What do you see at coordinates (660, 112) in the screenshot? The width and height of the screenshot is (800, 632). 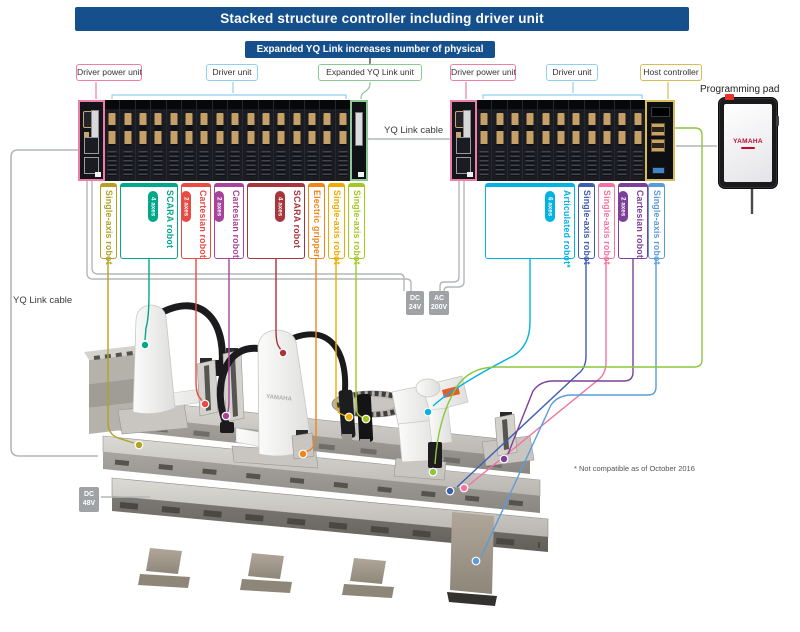 I see `display-icon` at bounding box center [660, 112].